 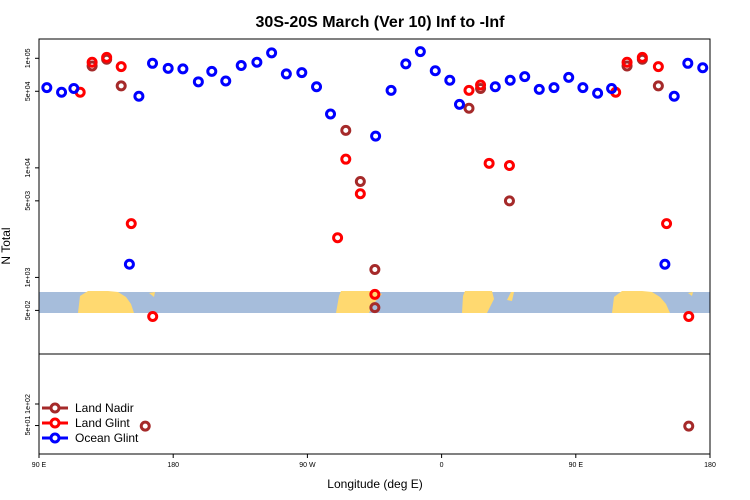 What do you see at coordinates (28, 168) in the screenshot?
I see `upper-y-tick-label-3: 1e+04` at bounding box center [28, 168].